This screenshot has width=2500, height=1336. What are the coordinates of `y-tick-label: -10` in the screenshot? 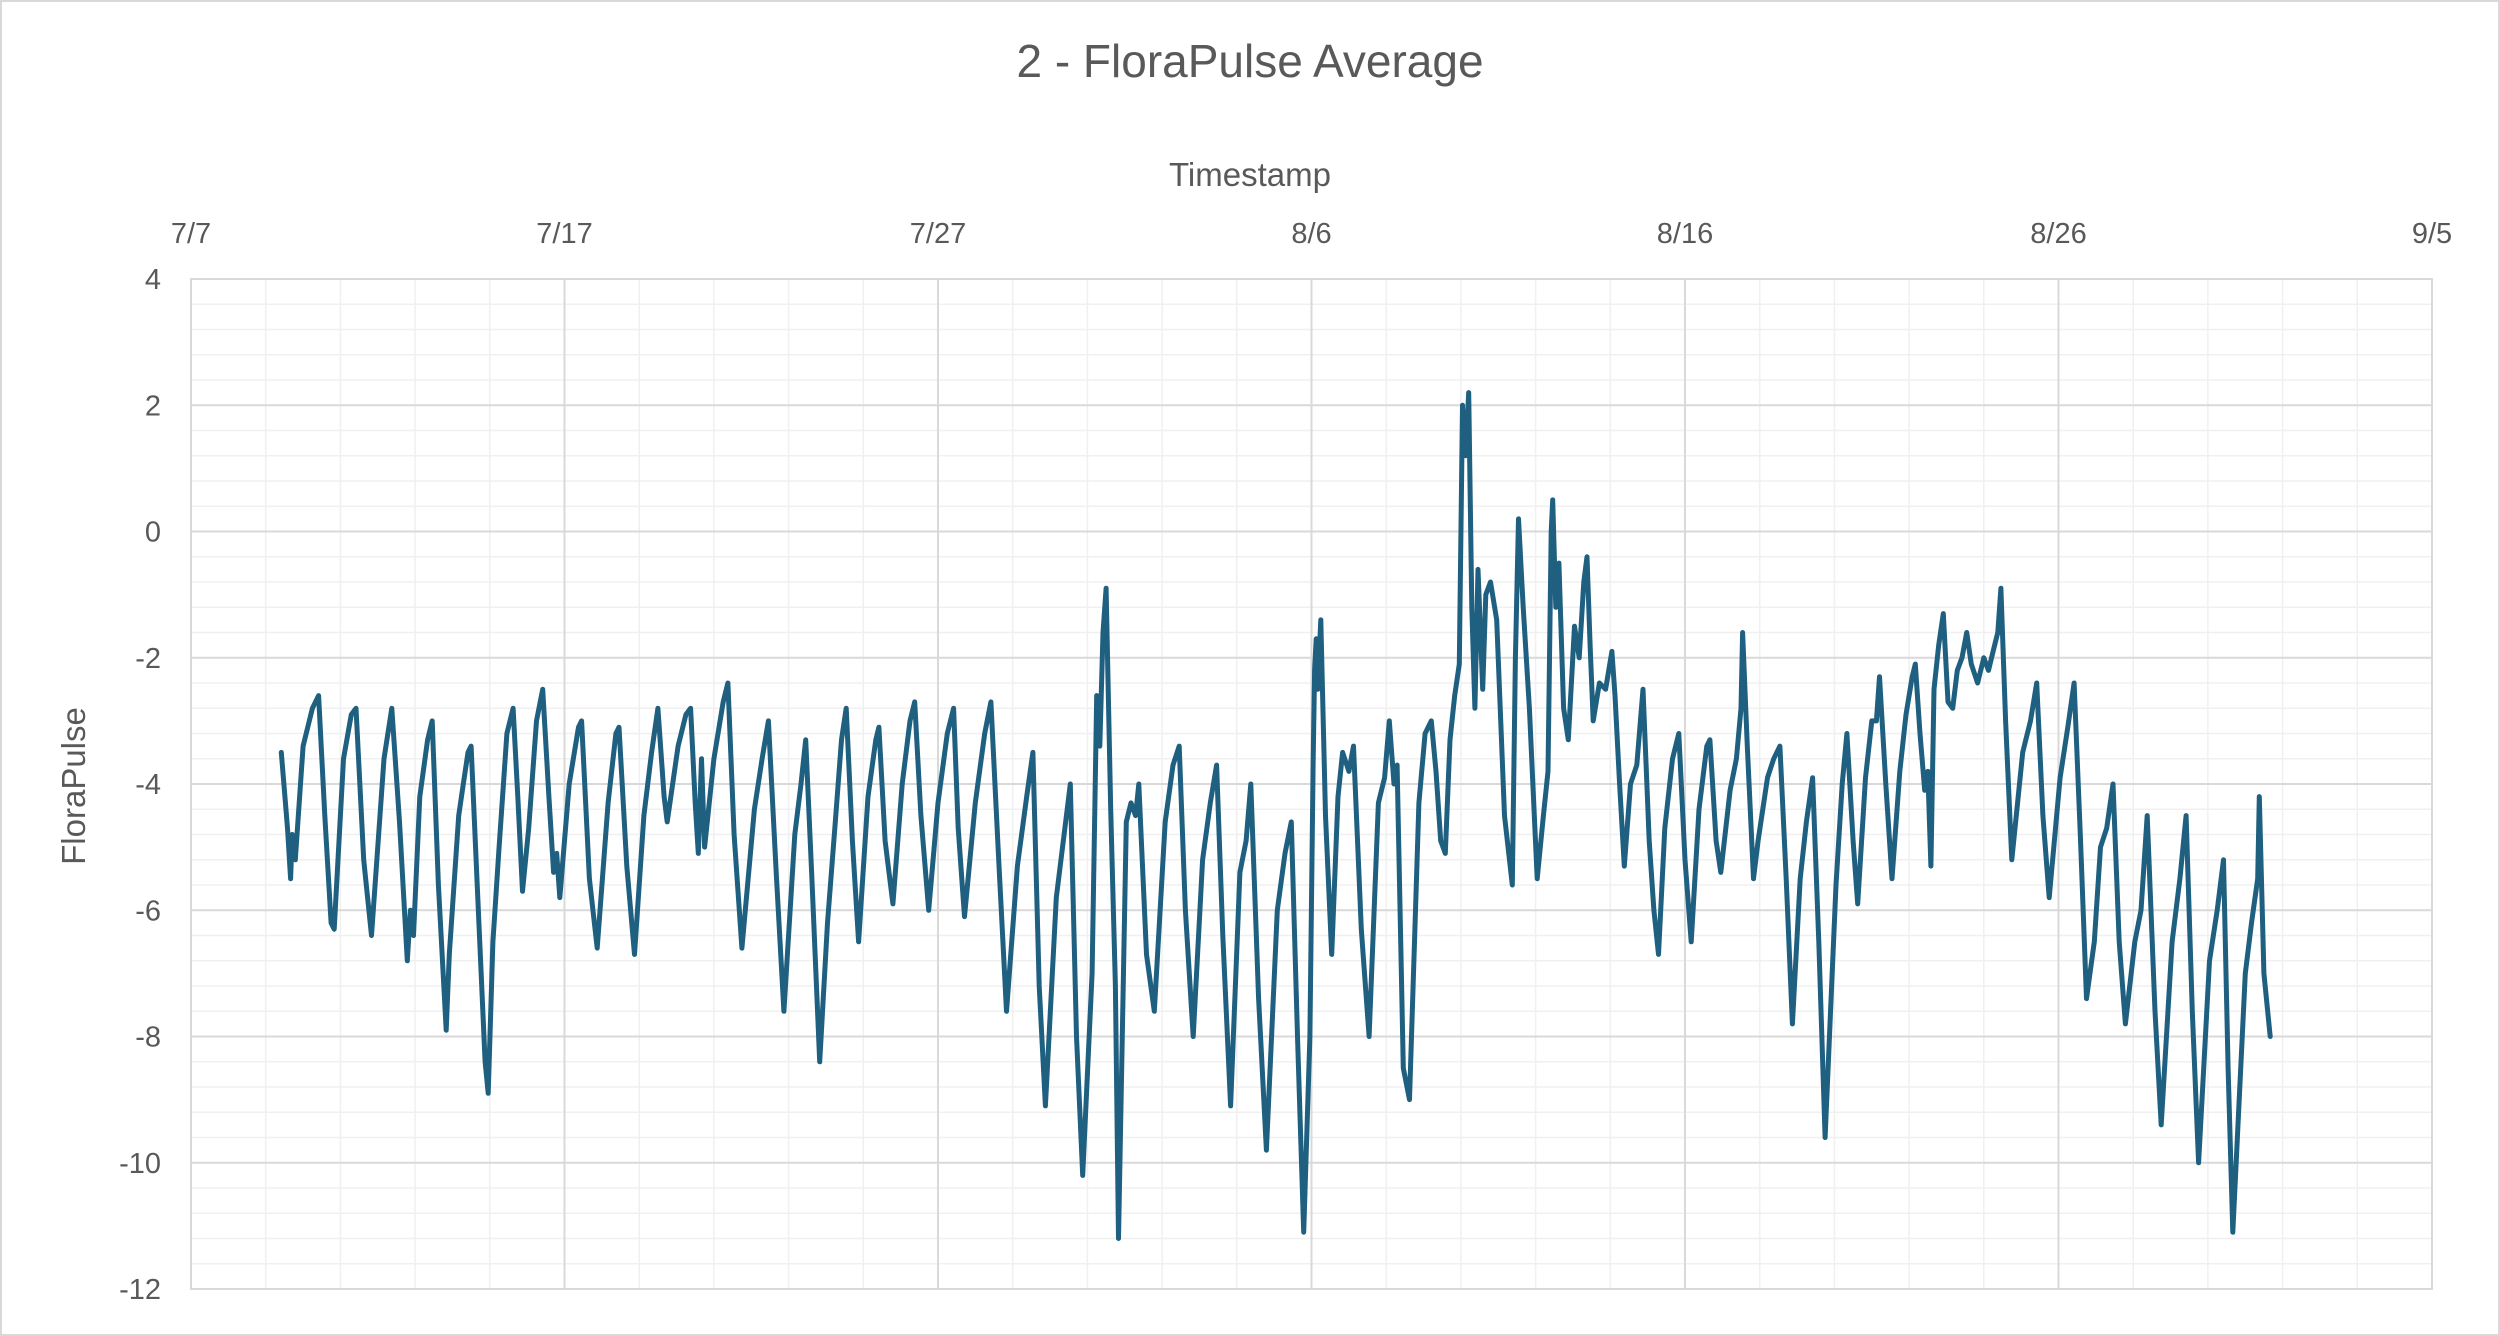 It's located at (140, 1164).